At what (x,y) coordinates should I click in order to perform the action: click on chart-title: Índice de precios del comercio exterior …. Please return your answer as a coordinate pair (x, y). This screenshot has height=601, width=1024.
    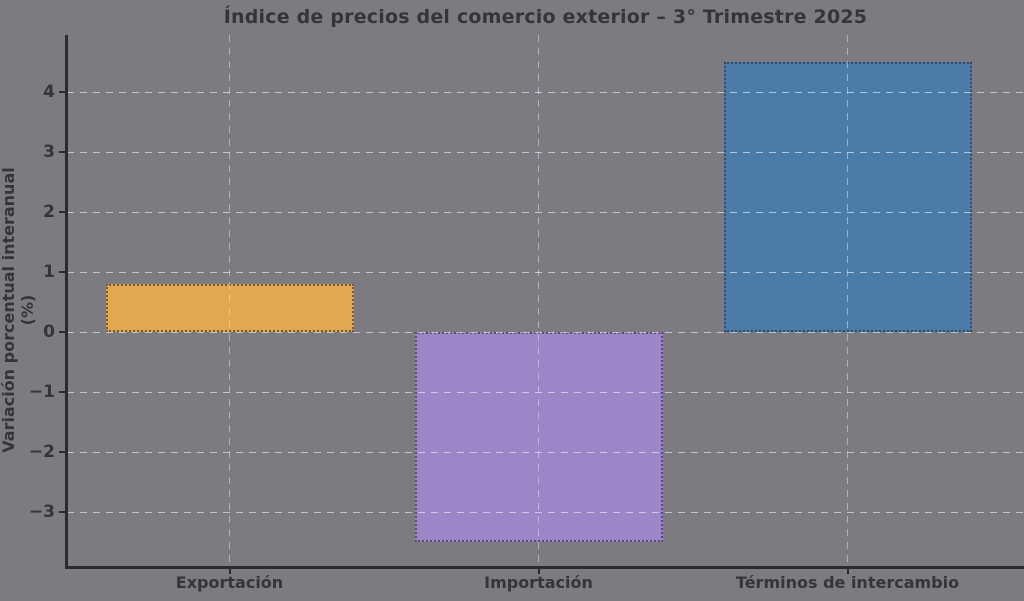
    Looking at the image, I should click on (545, 17).